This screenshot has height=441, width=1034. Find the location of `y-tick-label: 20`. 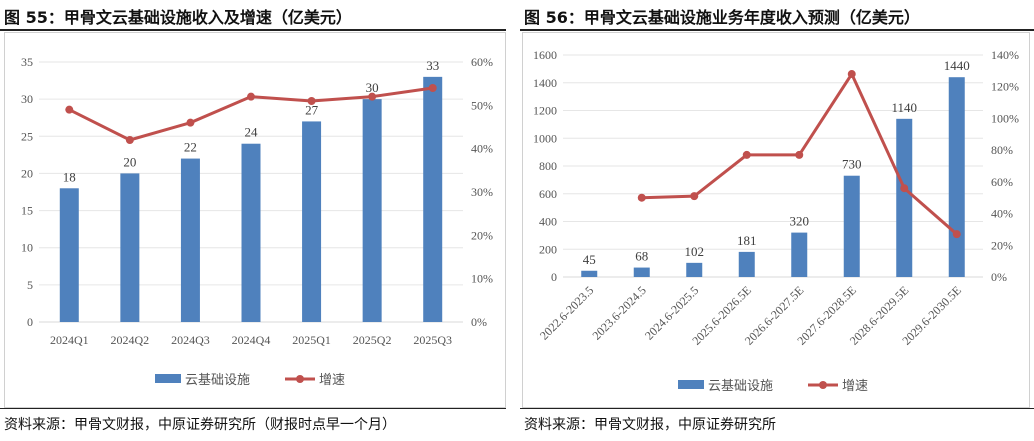

y-tick-label: 20 is located at coordinates (27, 173).